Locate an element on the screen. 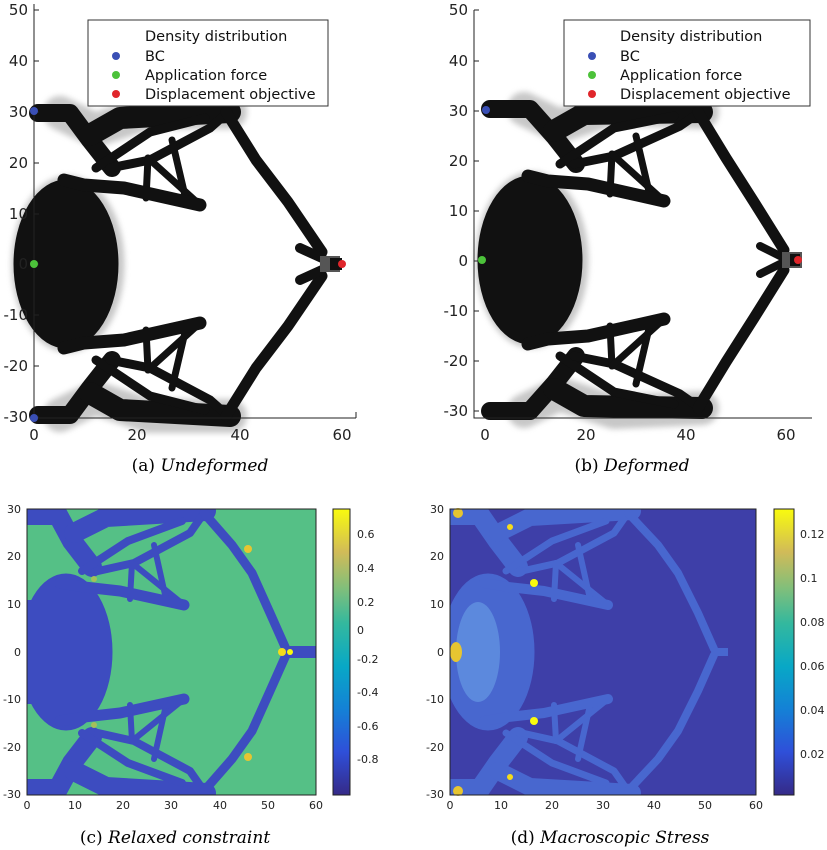 The width and height of the screenshot is (827, 850). colorbar: 0.6 0.4 0.2 0 -0.2 -0.4 -0.6 -0.8 is located at coordinates (355, 652).